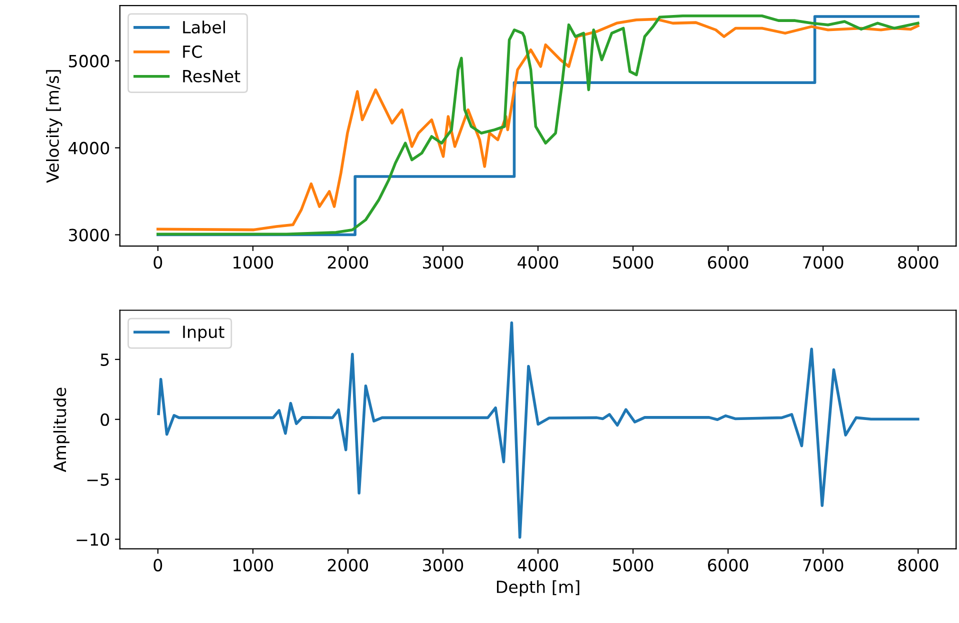  I want to click on y-tick-label: 4000, so click(89, 148).